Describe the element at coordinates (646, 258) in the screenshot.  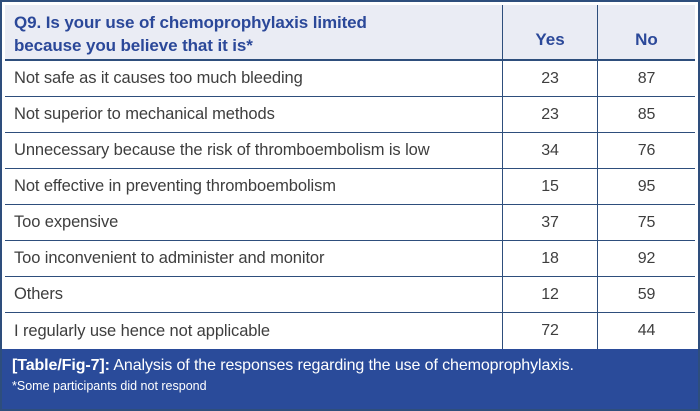
I see `no-value: 92` at that location.